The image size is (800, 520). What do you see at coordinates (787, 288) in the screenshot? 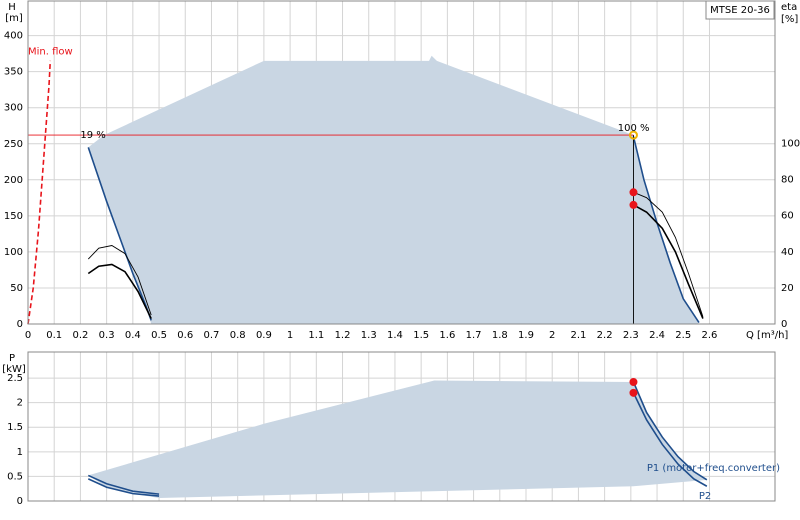
I see `y2-tick-label: 20` at bounding box center [787, 288].